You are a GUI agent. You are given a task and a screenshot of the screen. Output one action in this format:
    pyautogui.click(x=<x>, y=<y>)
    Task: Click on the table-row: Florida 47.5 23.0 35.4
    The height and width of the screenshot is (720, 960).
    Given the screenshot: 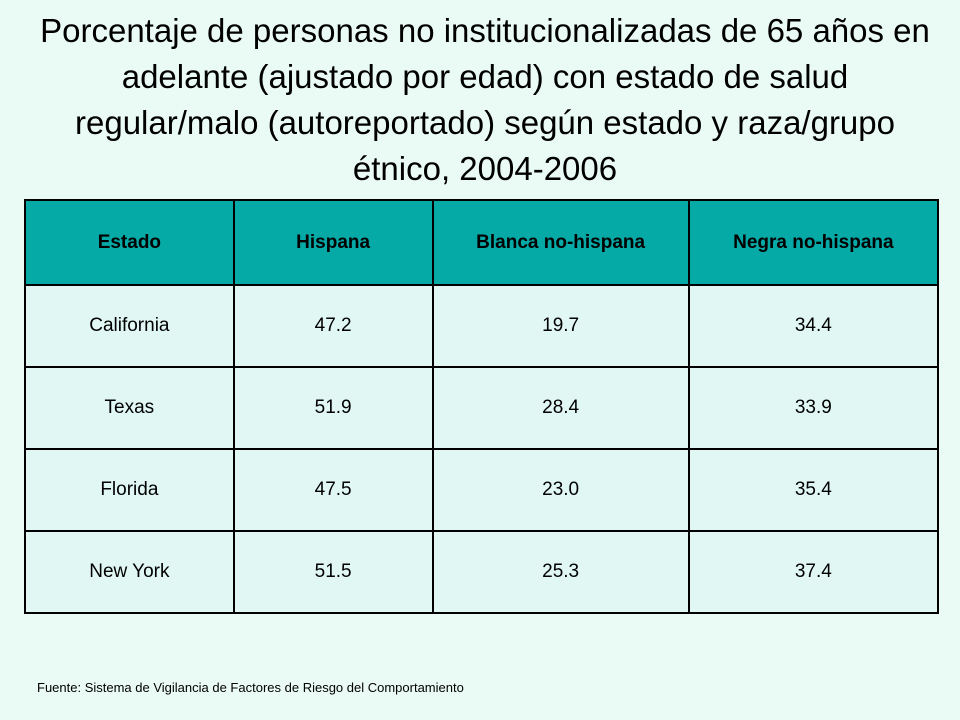 What is the action you would take?
    pyautogui.click(x=482, y=490)
    